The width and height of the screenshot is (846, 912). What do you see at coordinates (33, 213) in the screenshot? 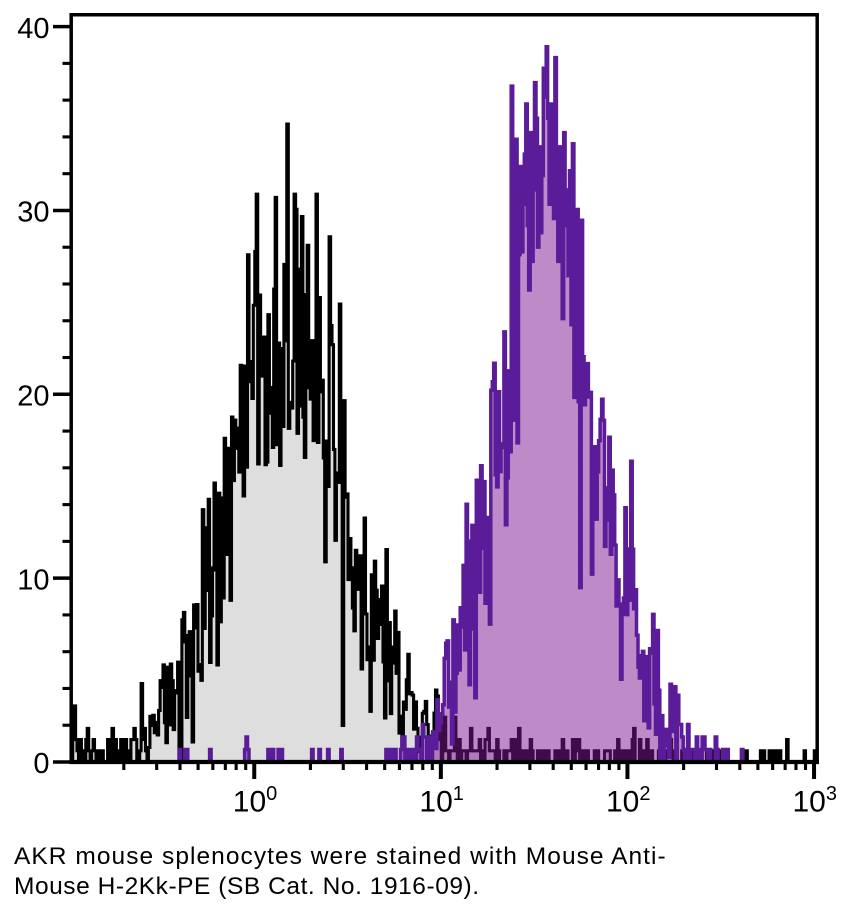
I see `svg-text: 30` at bounding box center [33, 213].